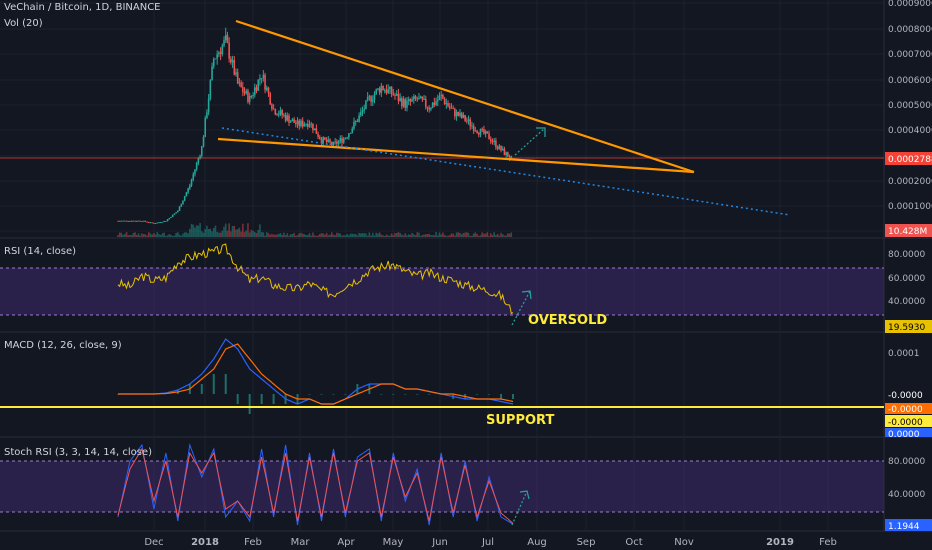 Image resolution: width=932 pixels, height=550 pixels. I want to click on rsi-arrow, so click(521, 308).